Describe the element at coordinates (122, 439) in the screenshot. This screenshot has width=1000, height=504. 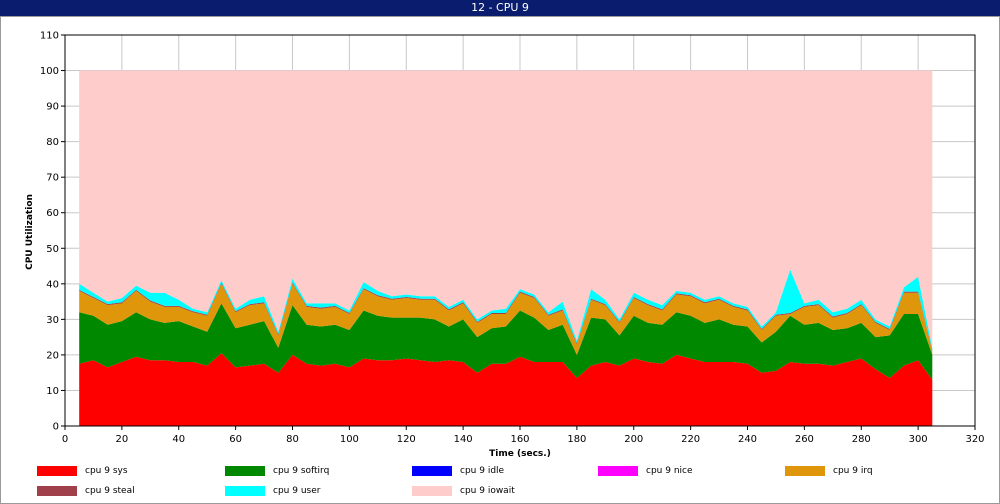
I see `x-tick-label: 20` at that location.